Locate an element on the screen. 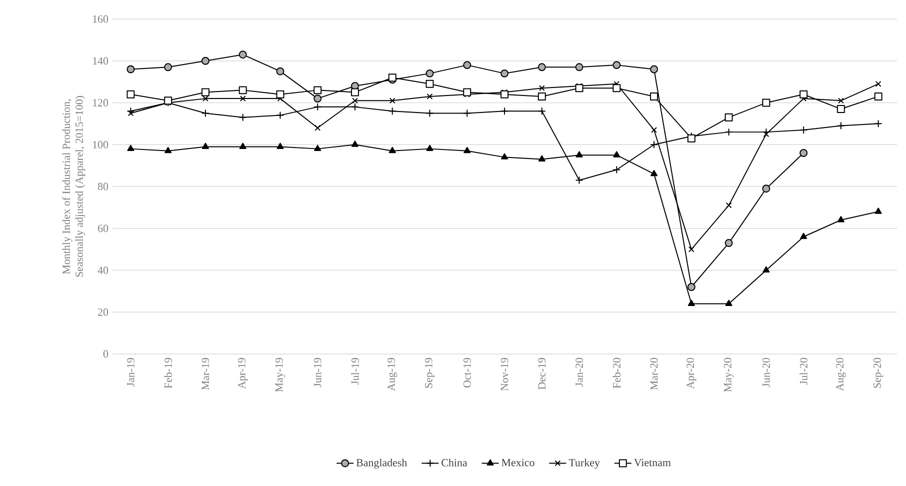 The width and height of the screenshot is (906, 486). y-tick-label: 160 is located at coordinates (100, 19).